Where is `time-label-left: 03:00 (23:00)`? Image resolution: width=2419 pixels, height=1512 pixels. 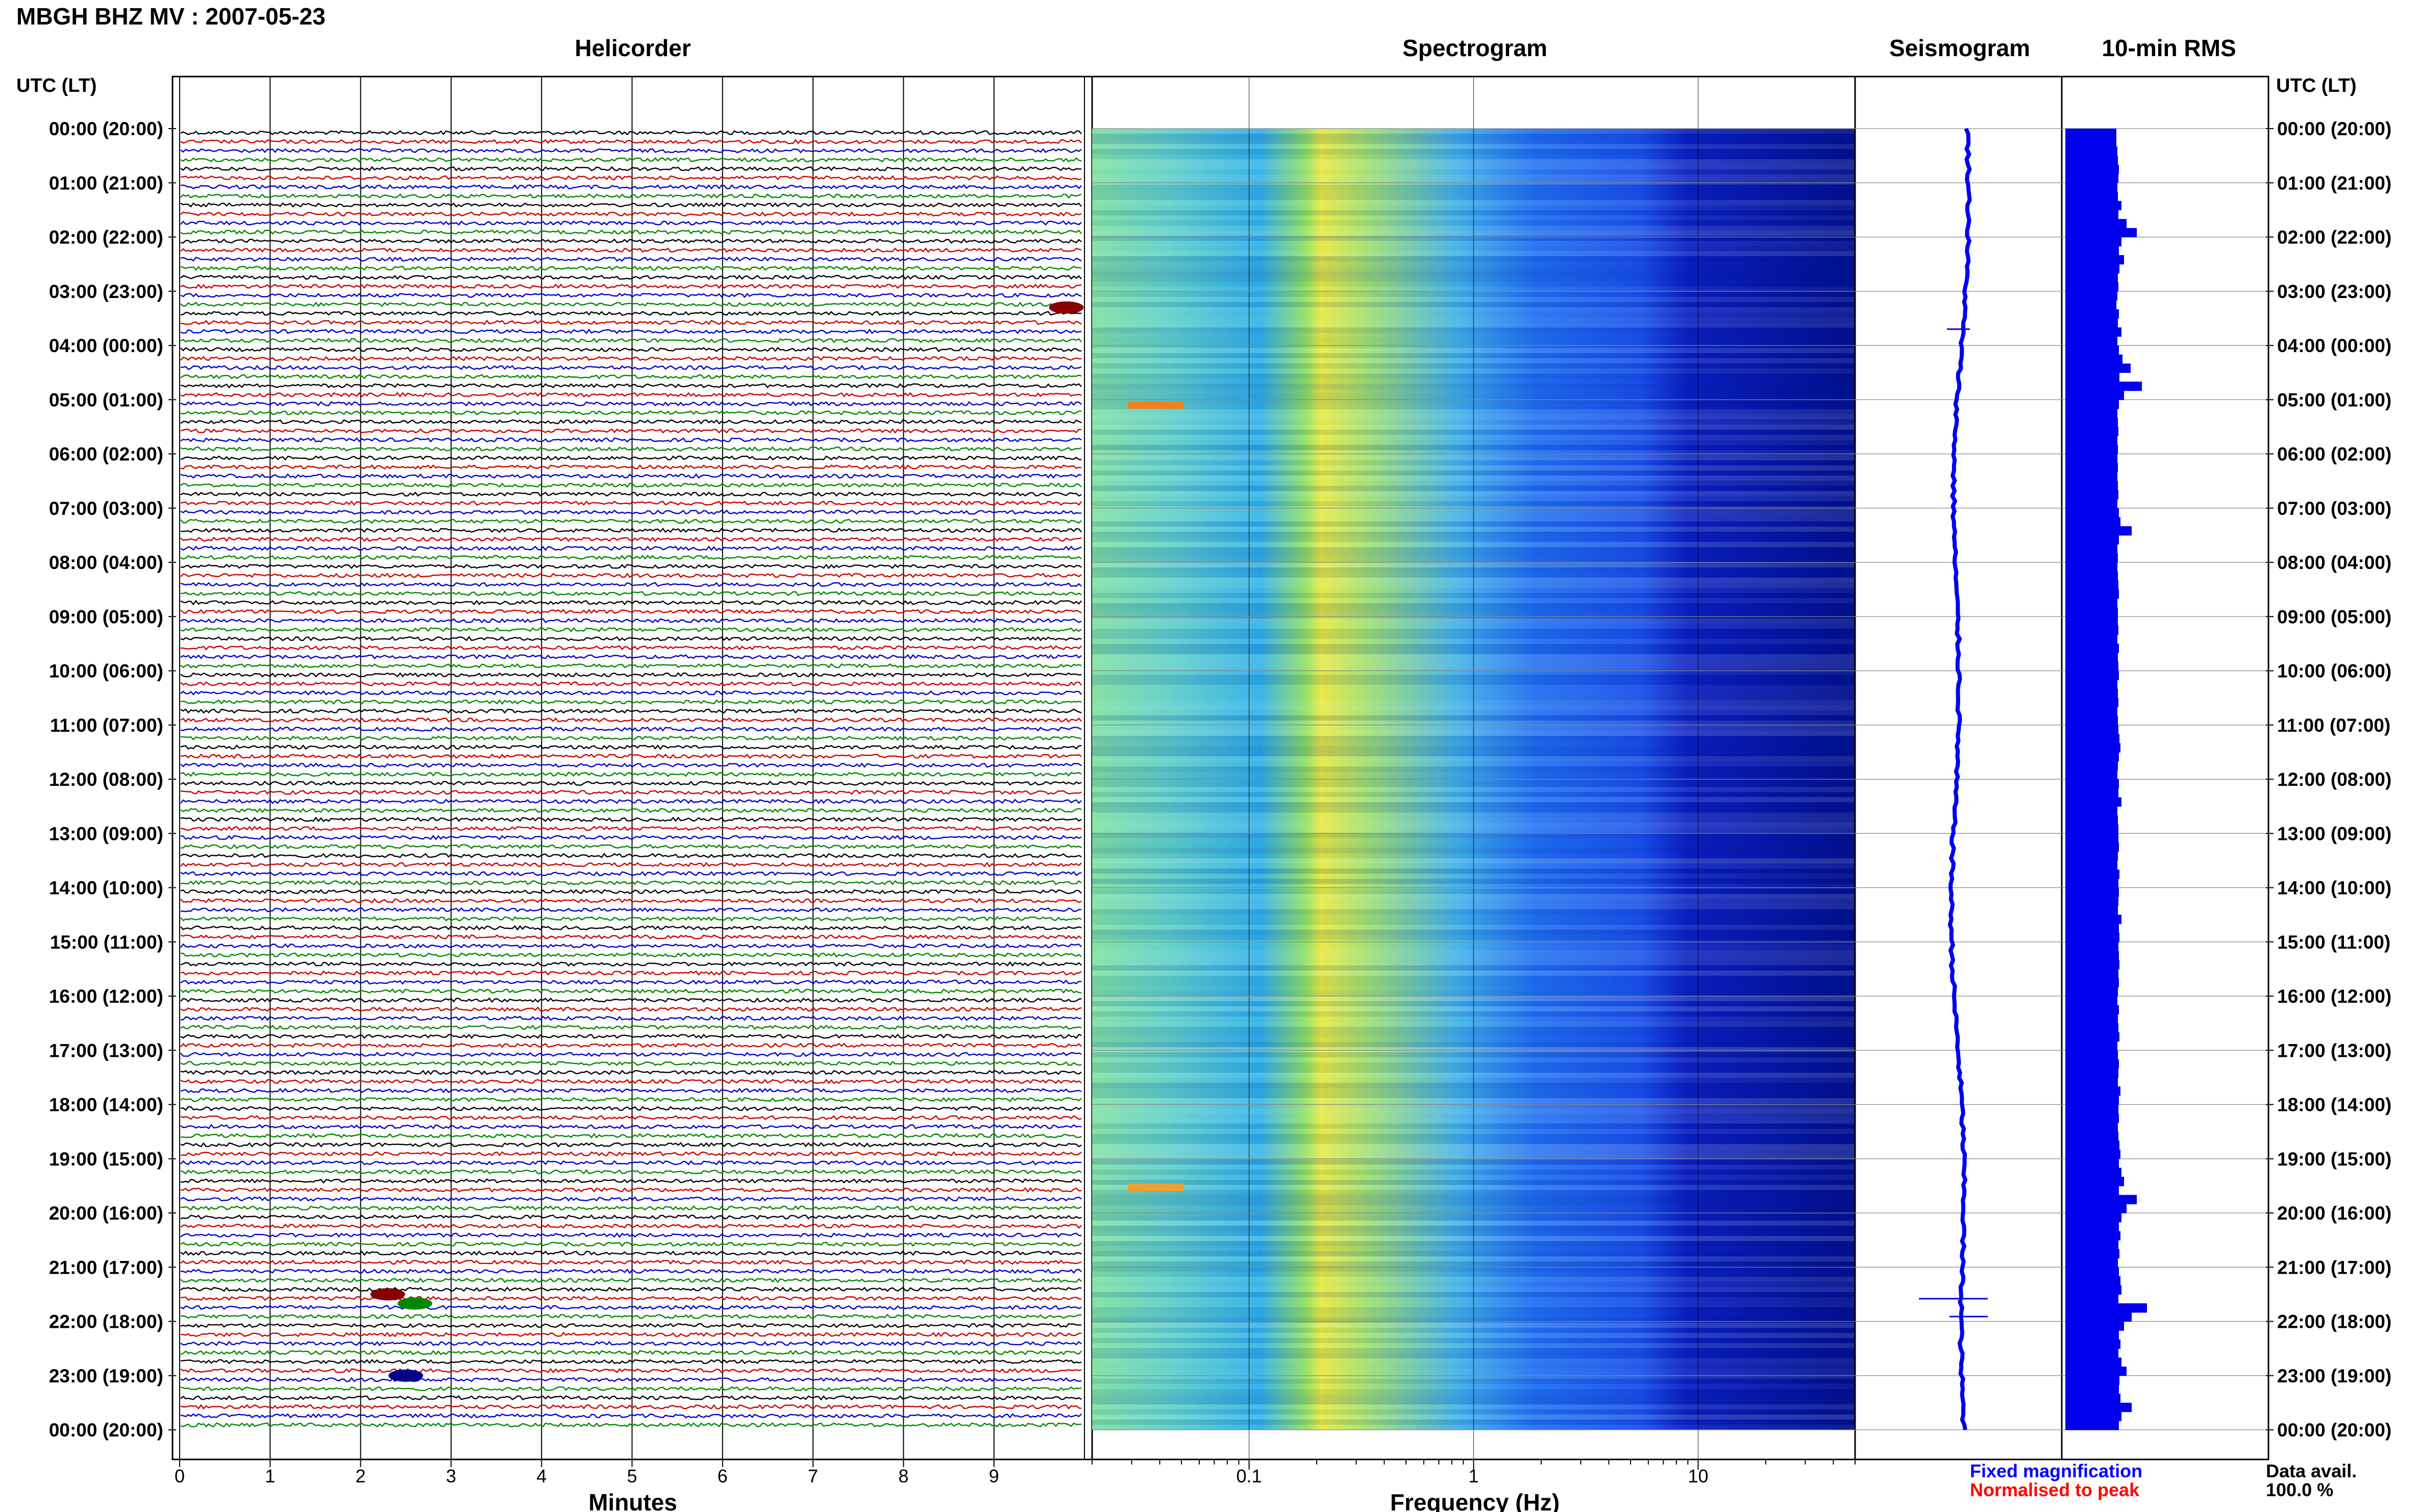 time-label-left: 03:00 (23:00) is located at coordinates (106, 291).